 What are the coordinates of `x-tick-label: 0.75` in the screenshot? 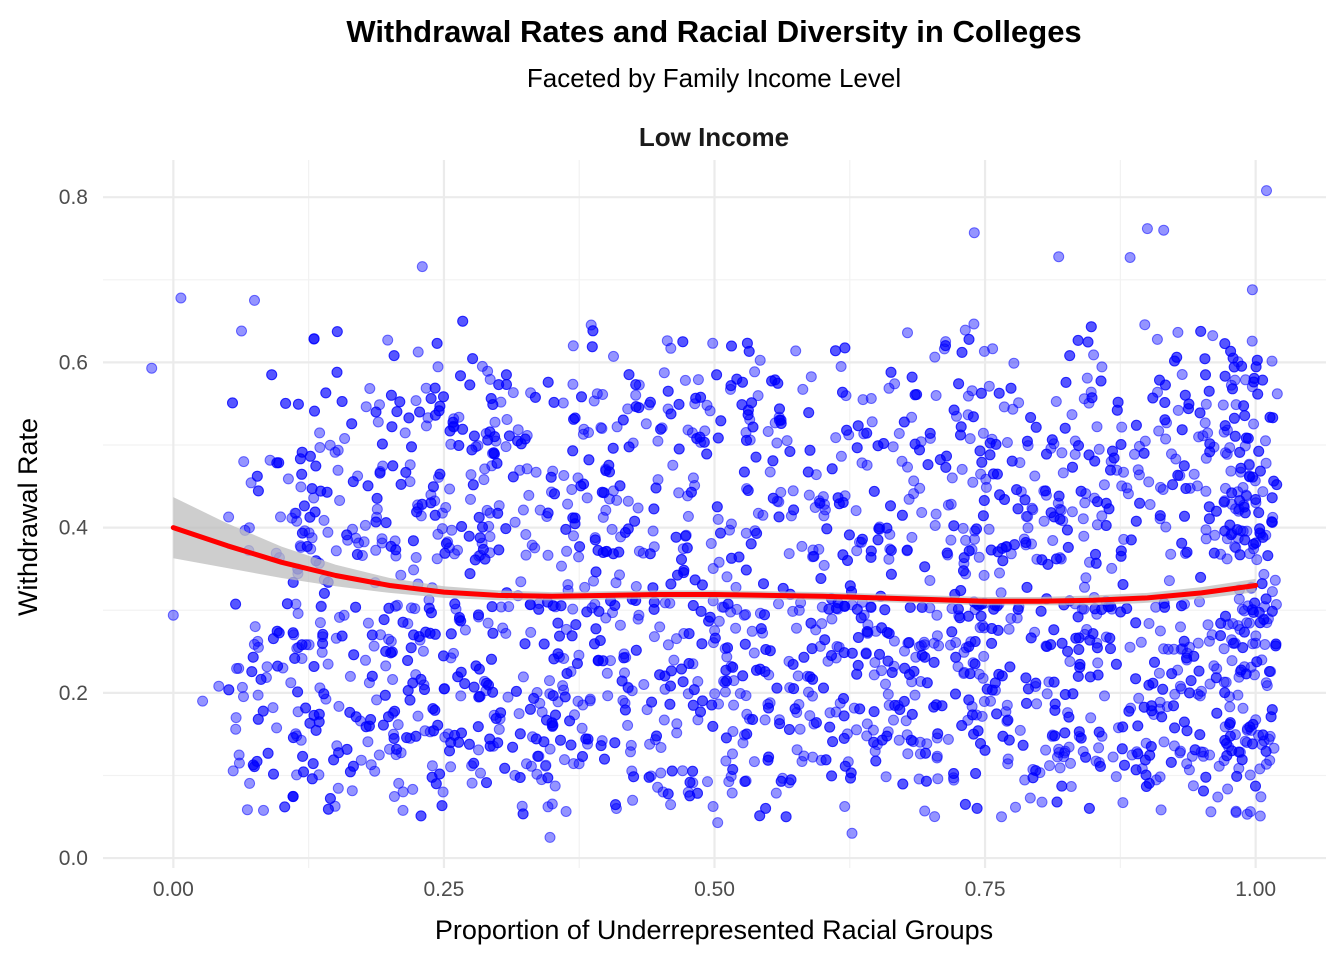 It's located at (985, 889).